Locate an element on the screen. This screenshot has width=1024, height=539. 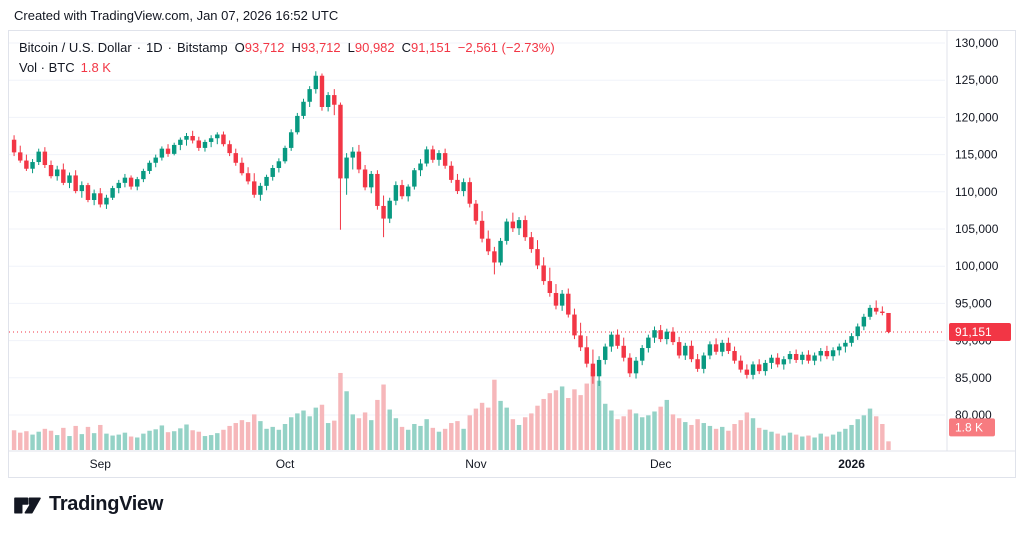
interval-label: 1D is located at coordinates (154, 47).